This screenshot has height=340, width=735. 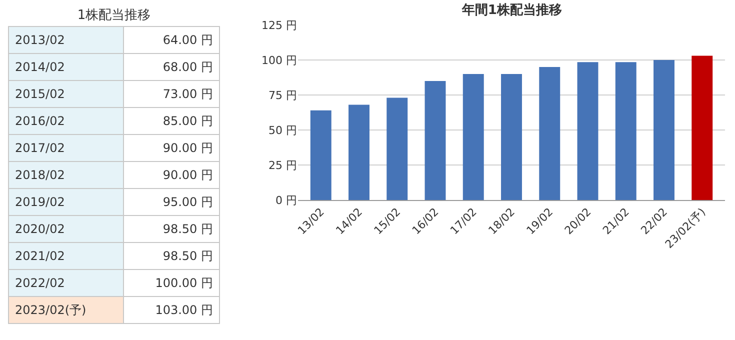 What do you see at coordinates (114, 16) in the screenshot?
I see `text: 1株配当推移` at bounding box center [114, 16].